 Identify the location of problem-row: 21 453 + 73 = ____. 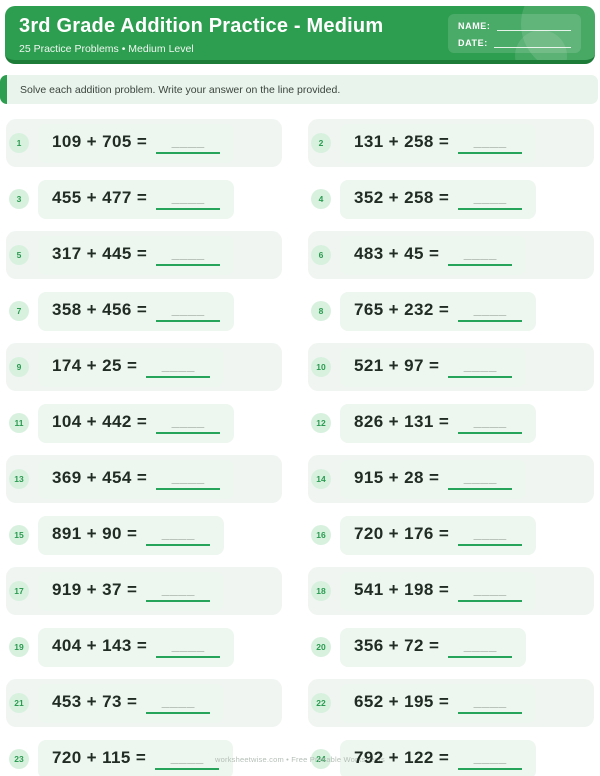
(144, 703).